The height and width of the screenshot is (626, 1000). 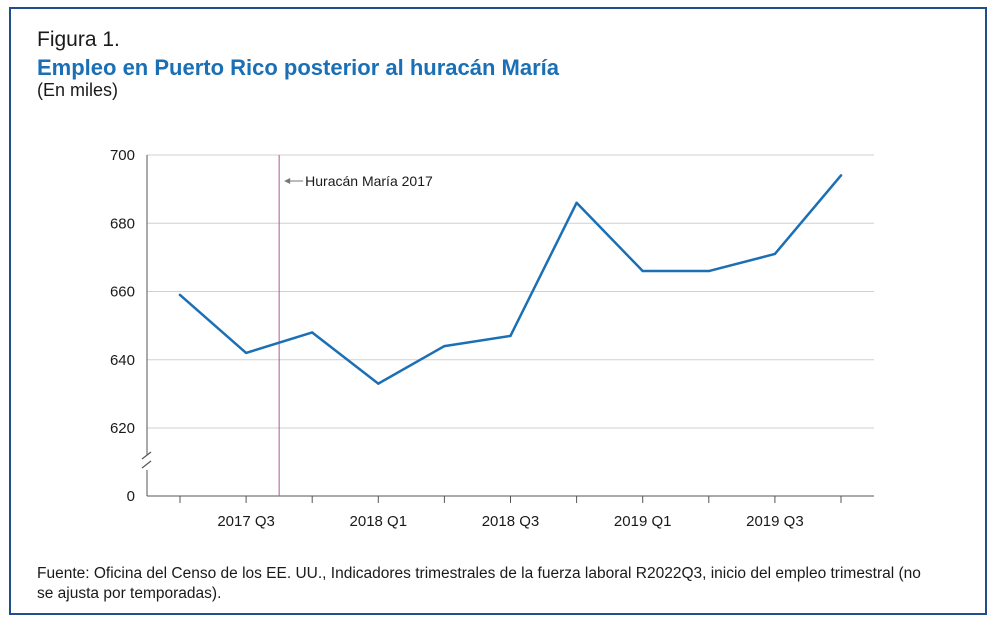 I want to click on y-tick-label: 680, so click(x=122, y=223).